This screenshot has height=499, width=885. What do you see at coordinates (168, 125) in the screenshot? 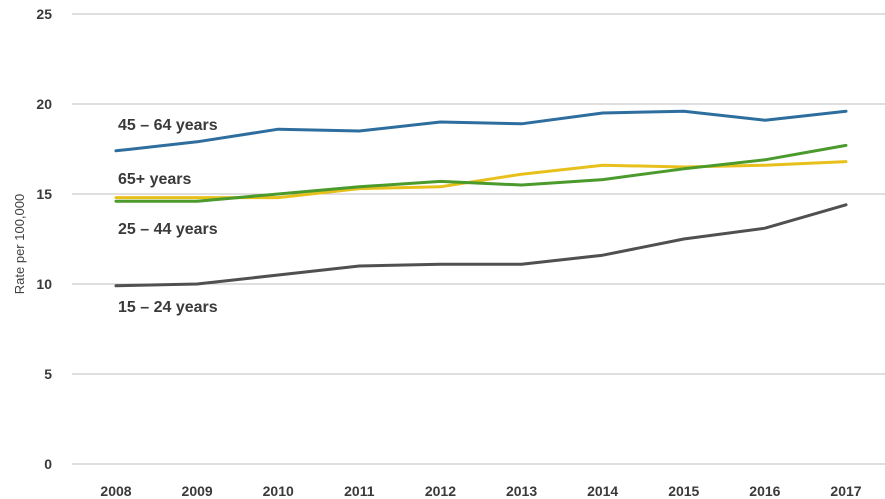
I see `series-label-45-64-years: 45 – 64 years` at bounding box center [168, 125].